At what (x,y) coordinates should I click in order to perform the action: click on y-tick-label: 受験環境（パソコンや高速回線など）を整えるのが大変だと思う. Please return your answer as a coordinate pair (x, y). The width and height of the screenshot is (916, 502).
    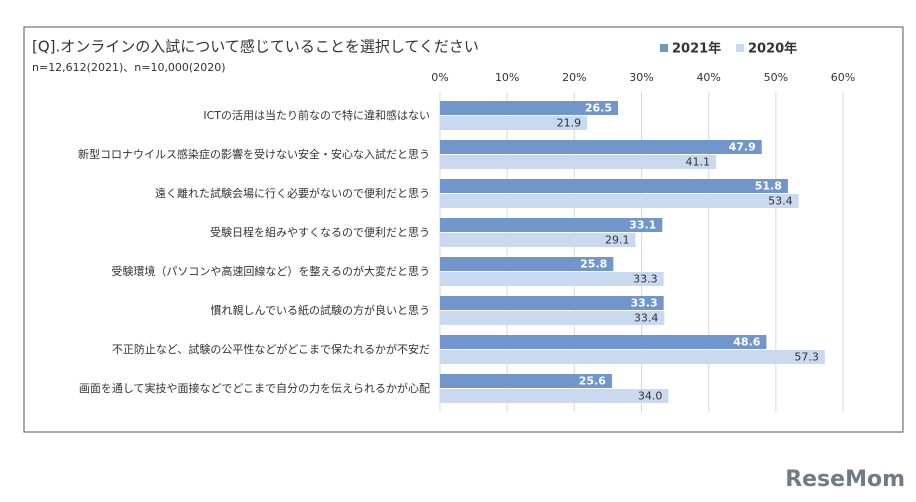
    Looking at the image, I should click on (270, 271).